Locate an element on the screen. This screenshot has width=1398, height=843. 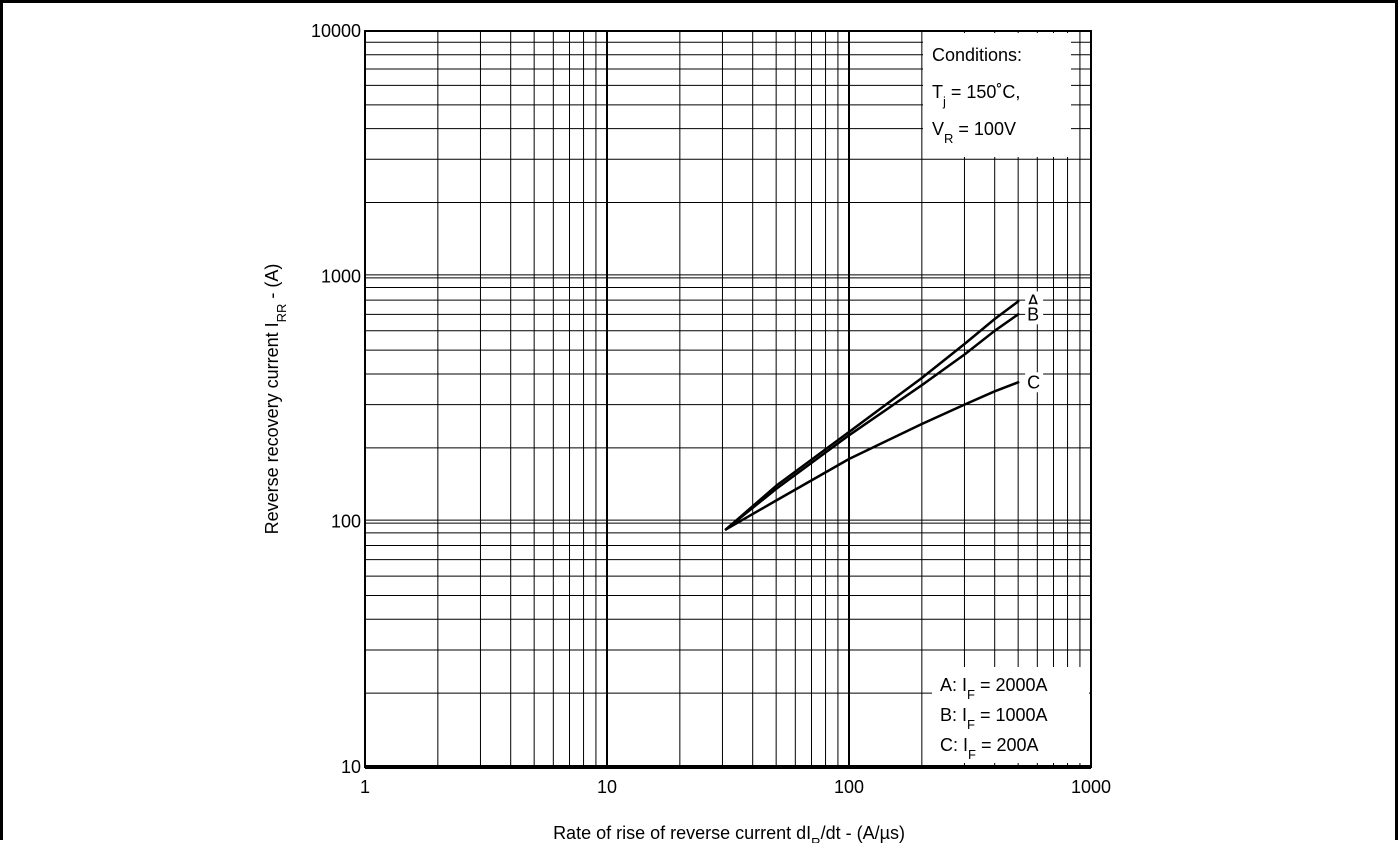
series-group is located at coordinates (872, 415).